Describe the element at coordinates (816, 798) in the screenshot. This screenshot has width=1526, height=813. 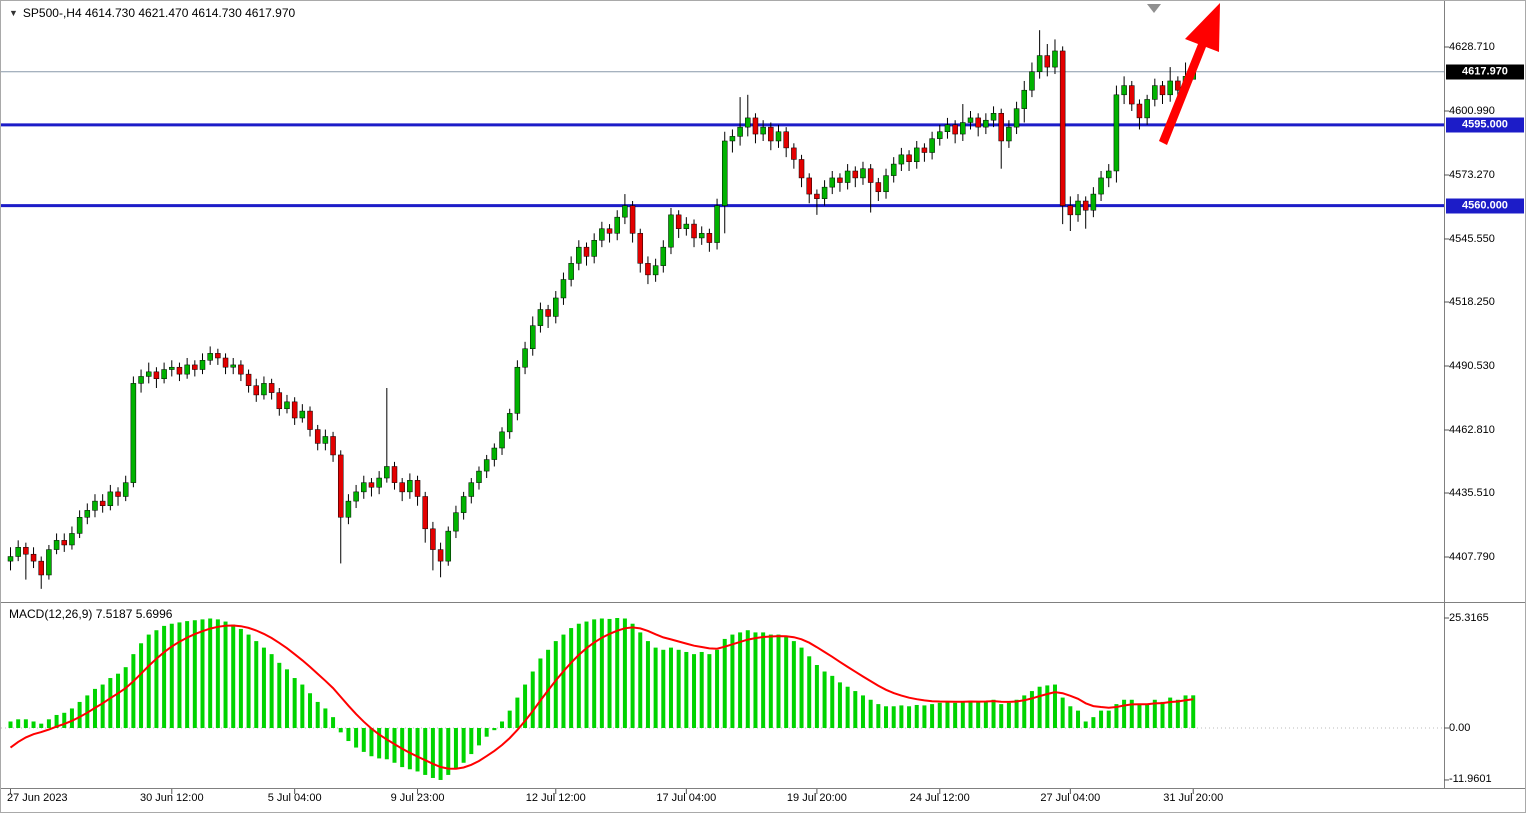
I see `time-axis-label: 19 Jul 20:00` at that location.